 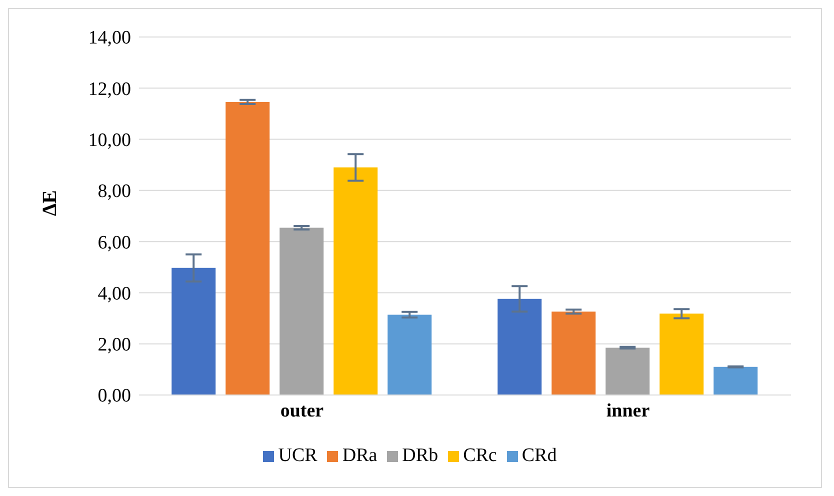 What do you see at coordinates (628, 411) in the screenshot?
I see `x-tick-label: inner` at bounding box center [628, 411].